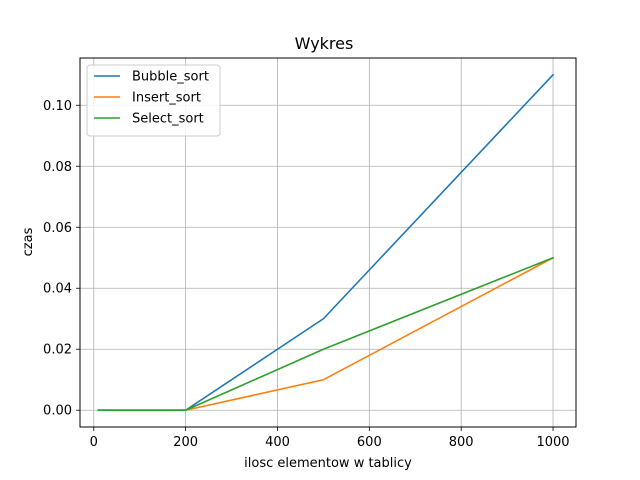  What do you see at coordinates (166, 98) in the screenshot?
I see `legend-entry: Insert_sort` at bounding box center [166, 98].